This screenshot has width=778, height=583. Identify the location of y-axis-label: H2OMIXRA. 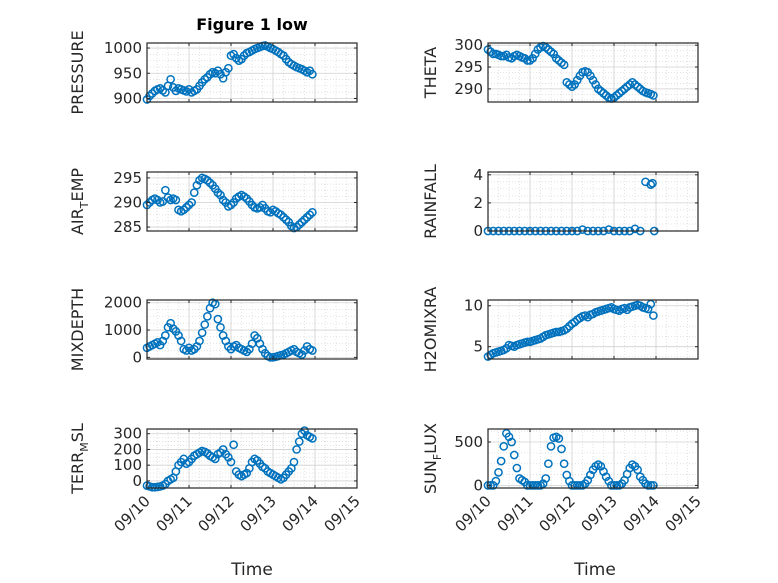
(430, 330).